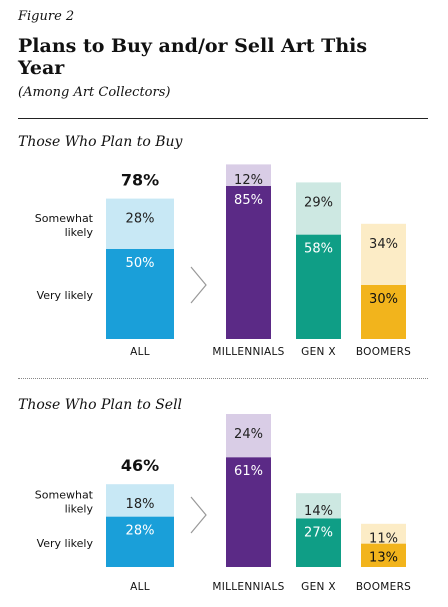  I want to click on sell-all-category-label: ALL, so click(140, 587).